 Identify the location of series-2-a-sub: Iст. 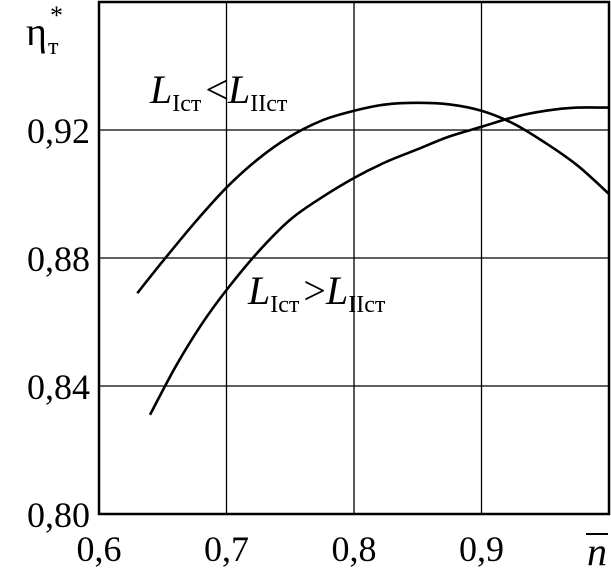
(285, 305).